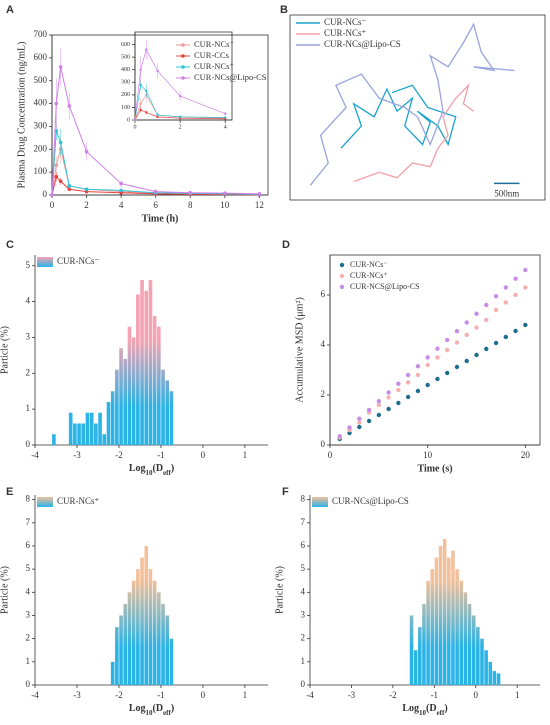 This screenshot has height=725, width=550. What do you see at coordinates (345, 33) in the screenshot?
I see `legend-label: CUR-NCs⁺` at bounding box center [345, 33].